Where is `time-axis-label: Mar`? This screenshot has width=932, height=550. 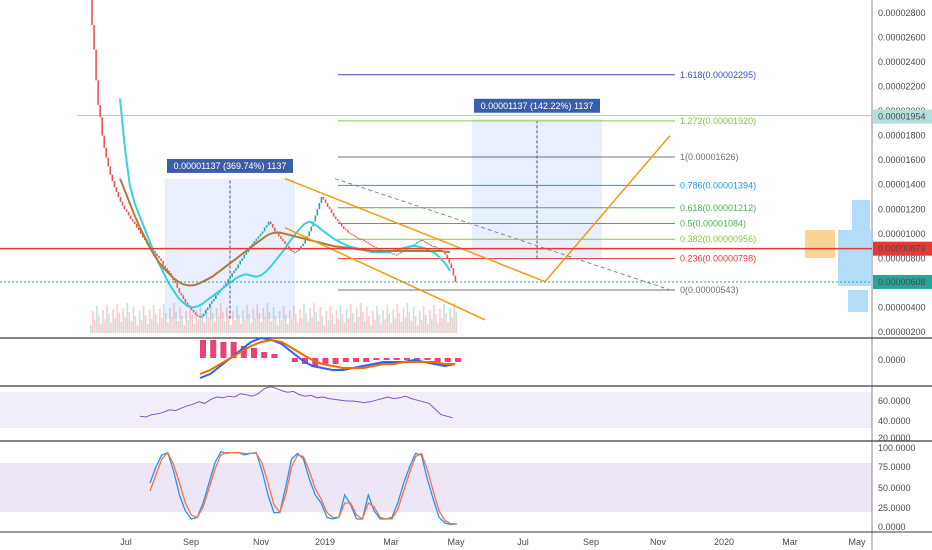
time-axis-label: Mar is located at coordinates (790, 542).